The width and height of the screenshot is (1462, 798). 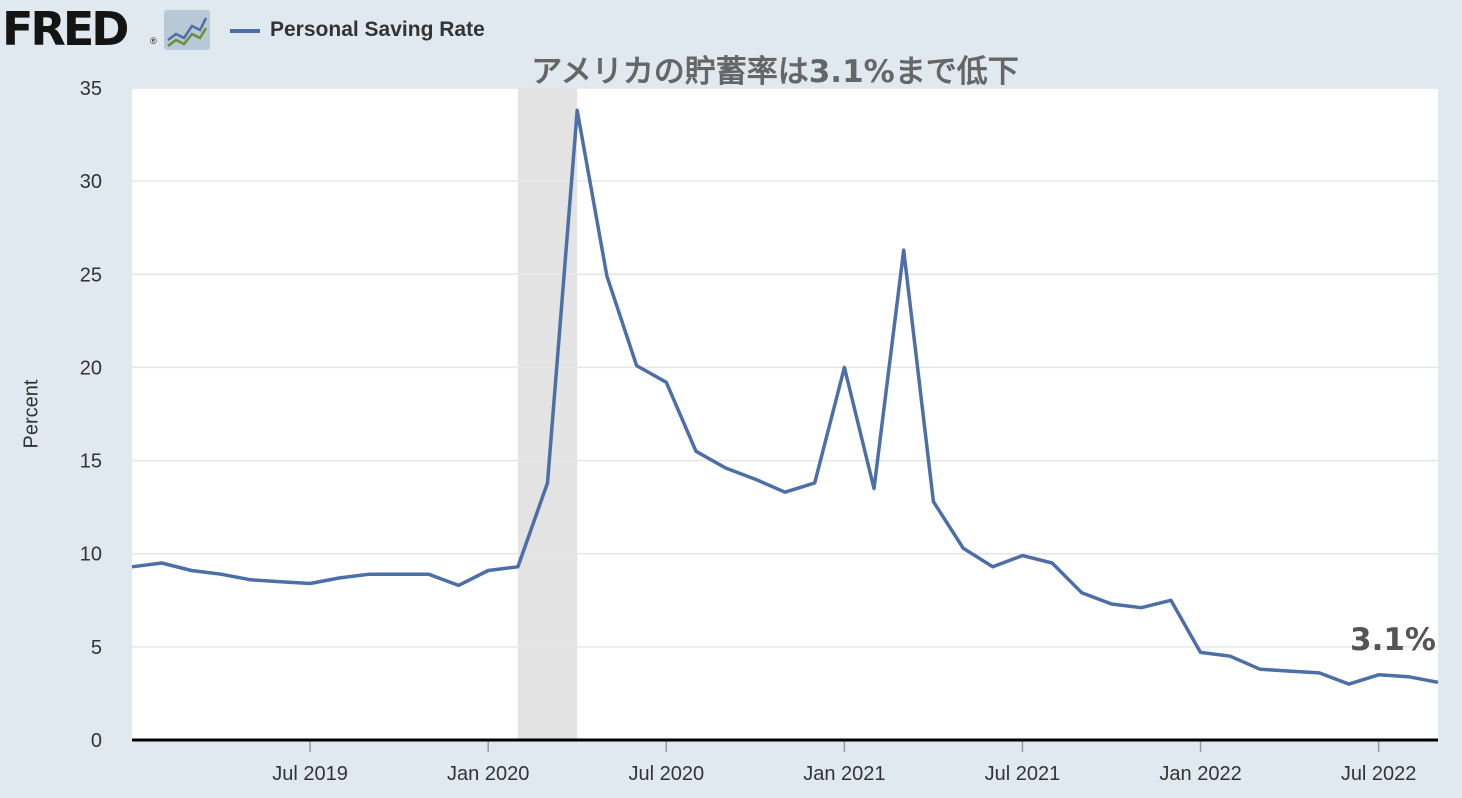 I want to click on x-tick-label: Jul 2021, so click(x=1023, y=774).